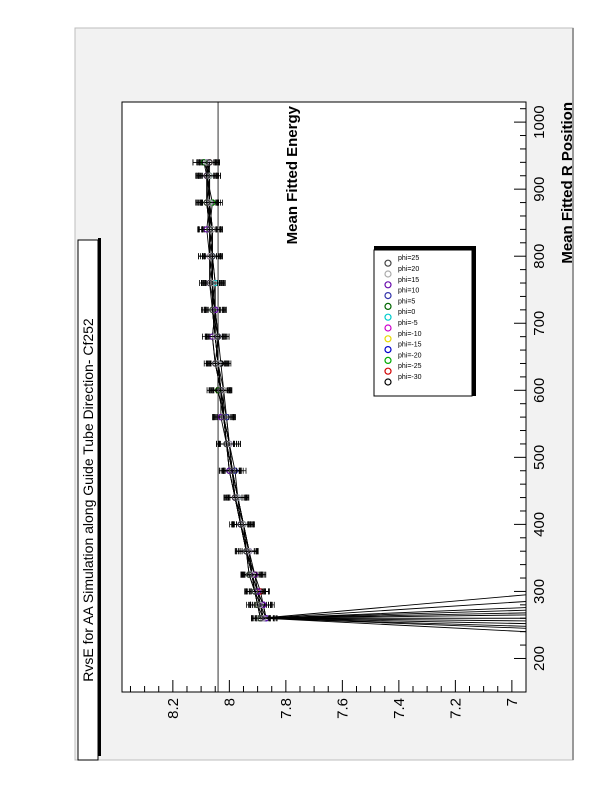 Image resolution: width=612 pixels, height=797 pixels. I want to click on legend-label: phi=5, so click(406, 301).